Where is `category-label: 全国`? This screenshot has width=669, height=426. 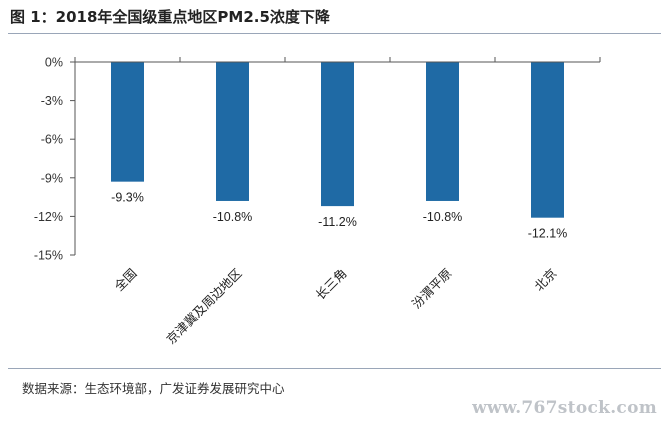
category-label: 全国 is located at coordinates (125, 280).